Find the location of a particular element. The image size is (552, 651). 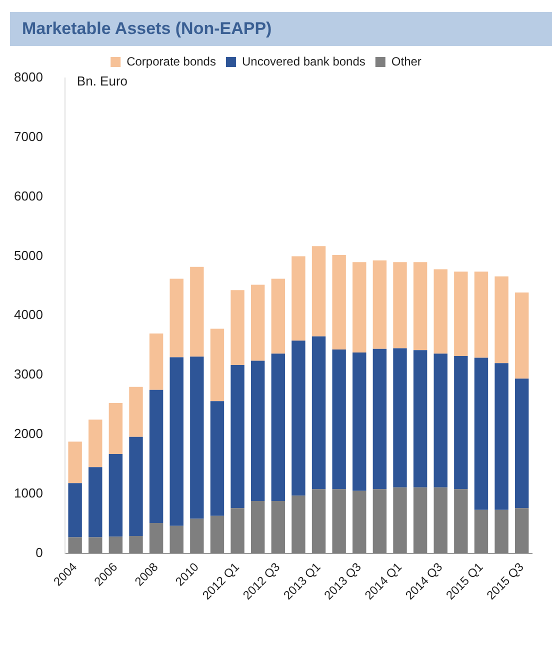

y-tick-label: 4000 is located at coordinates (28, 314).